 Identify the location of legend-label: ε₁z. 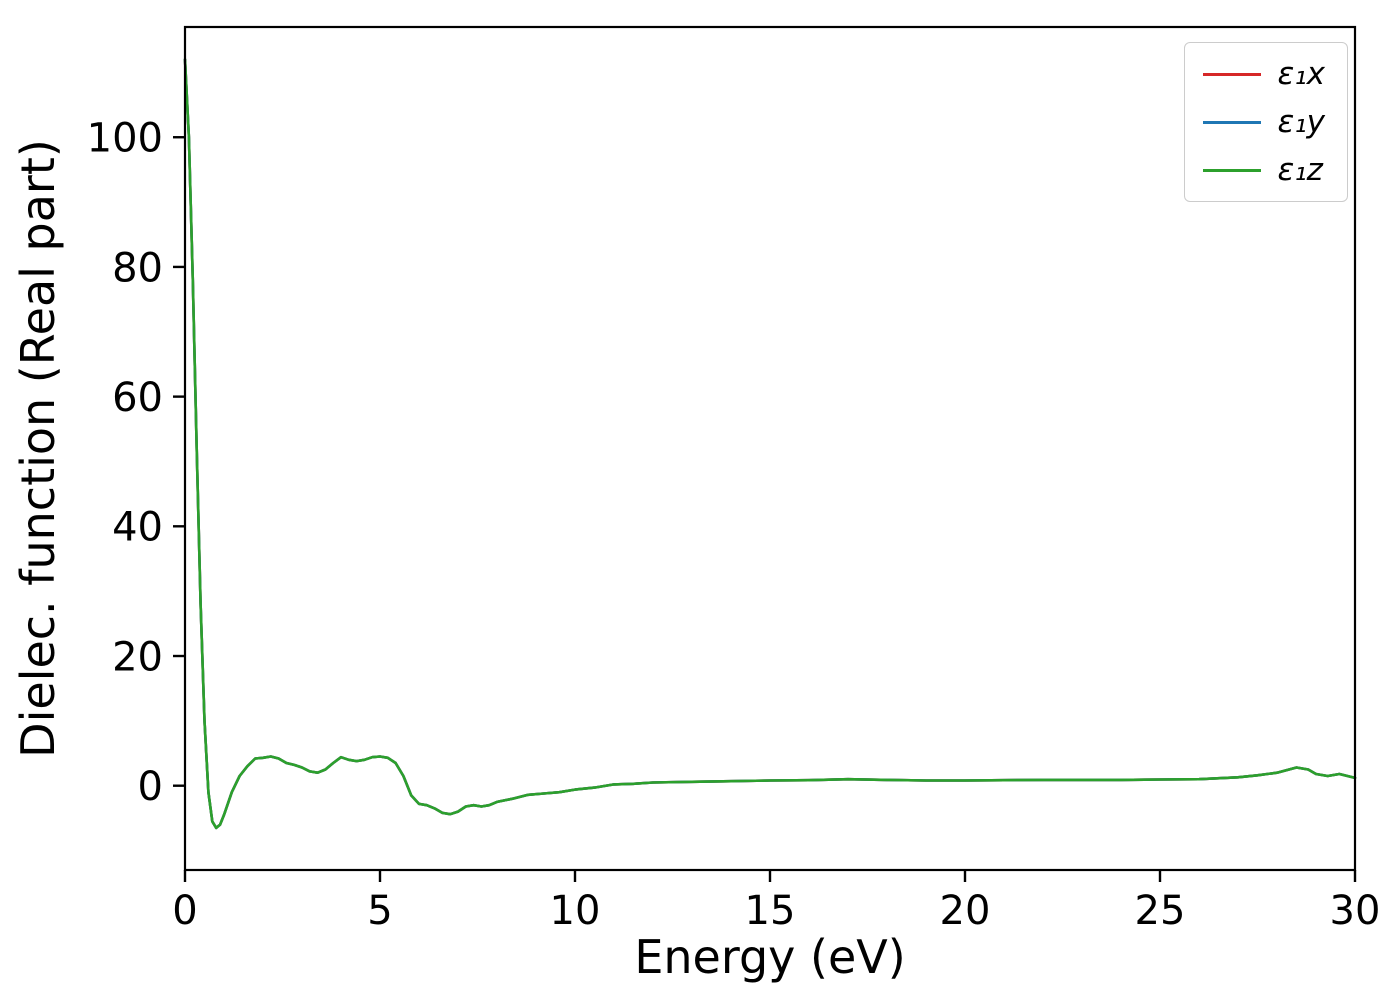
(1300, 170).